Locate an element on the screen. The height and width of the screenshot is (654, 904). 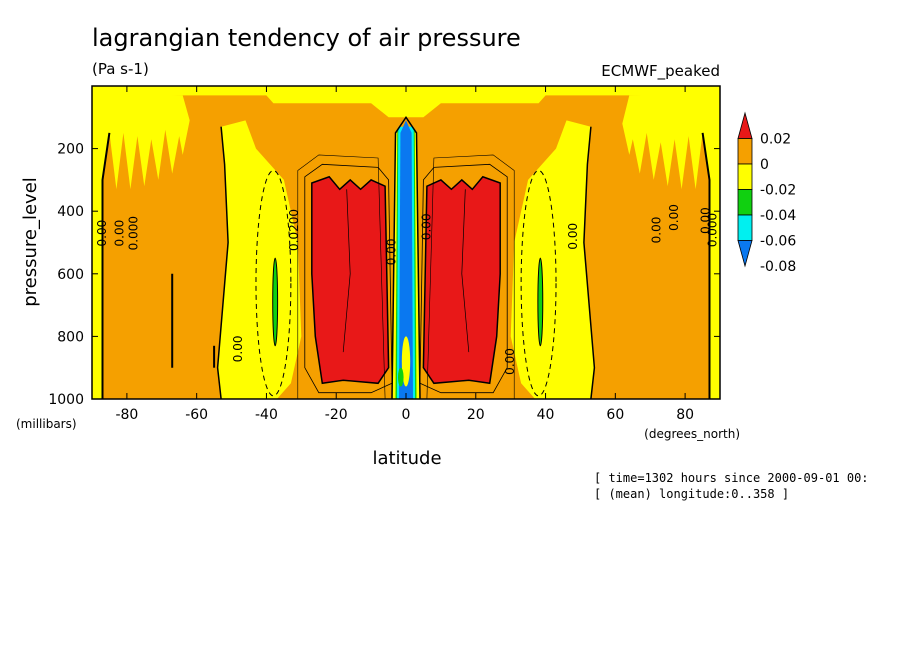
x-tick-label: 80 is located at coordinates (685, 415).